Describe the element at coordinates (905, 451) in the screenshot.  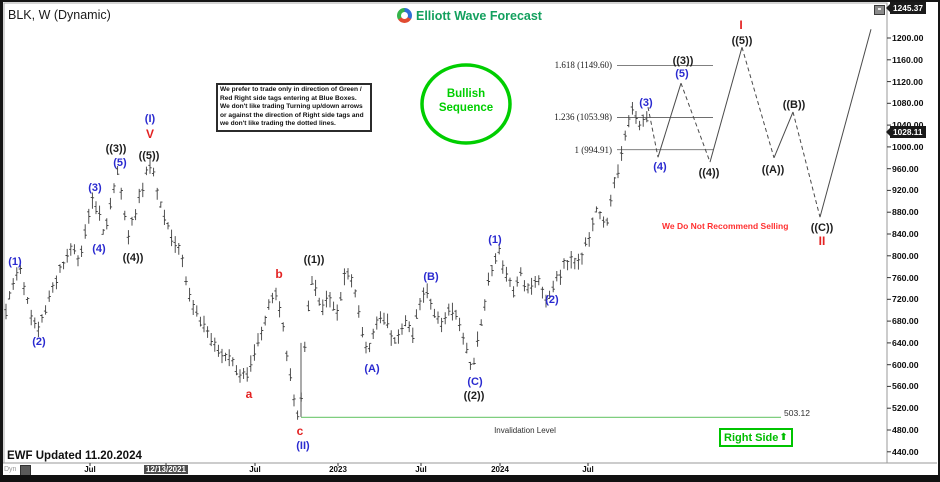
I see `y-axis-label: 440.00` at that location.